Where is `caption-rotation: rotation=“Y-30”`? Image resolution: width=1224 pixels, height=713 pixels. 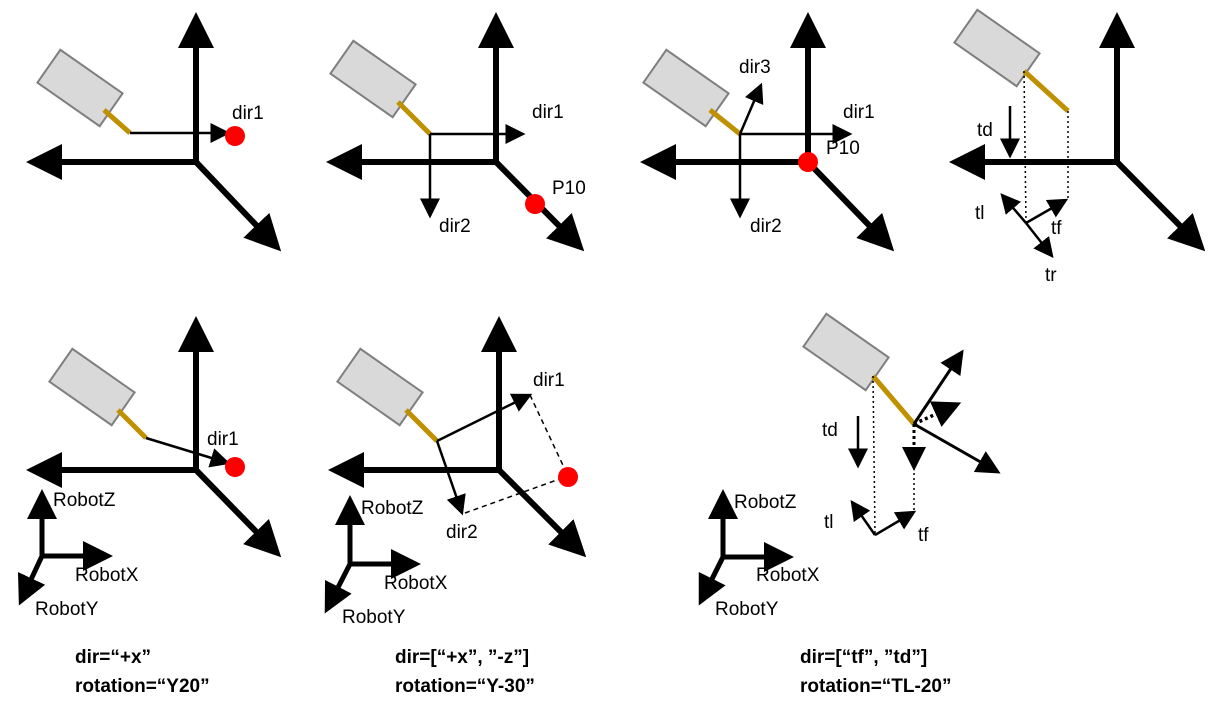
caption-rotation: rotation=“Y-30” is located at coordinates (465, 686).